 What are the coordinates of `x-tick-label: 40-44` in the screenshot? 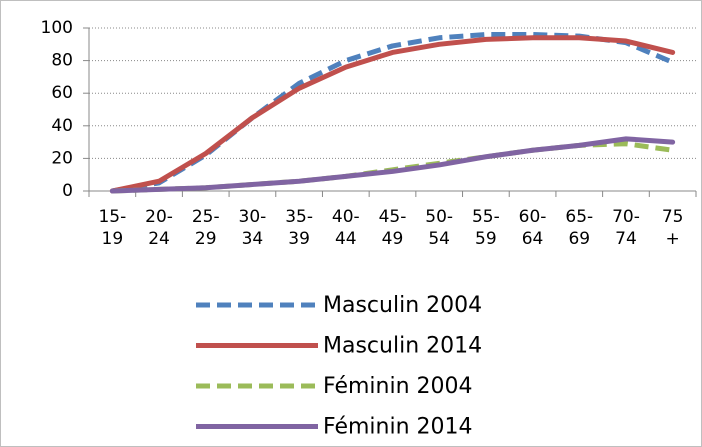 It's located at (345, 228).